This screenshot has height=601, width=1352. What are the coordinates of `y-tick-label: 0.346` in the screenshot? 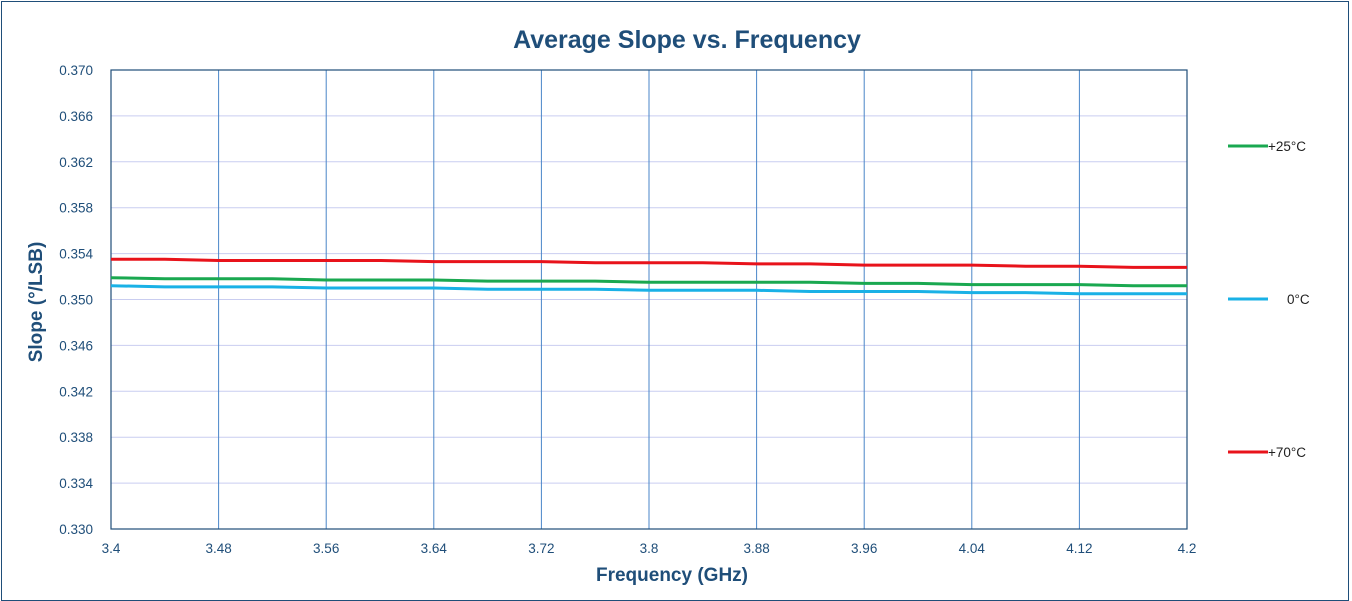 It's located at (76, 345).